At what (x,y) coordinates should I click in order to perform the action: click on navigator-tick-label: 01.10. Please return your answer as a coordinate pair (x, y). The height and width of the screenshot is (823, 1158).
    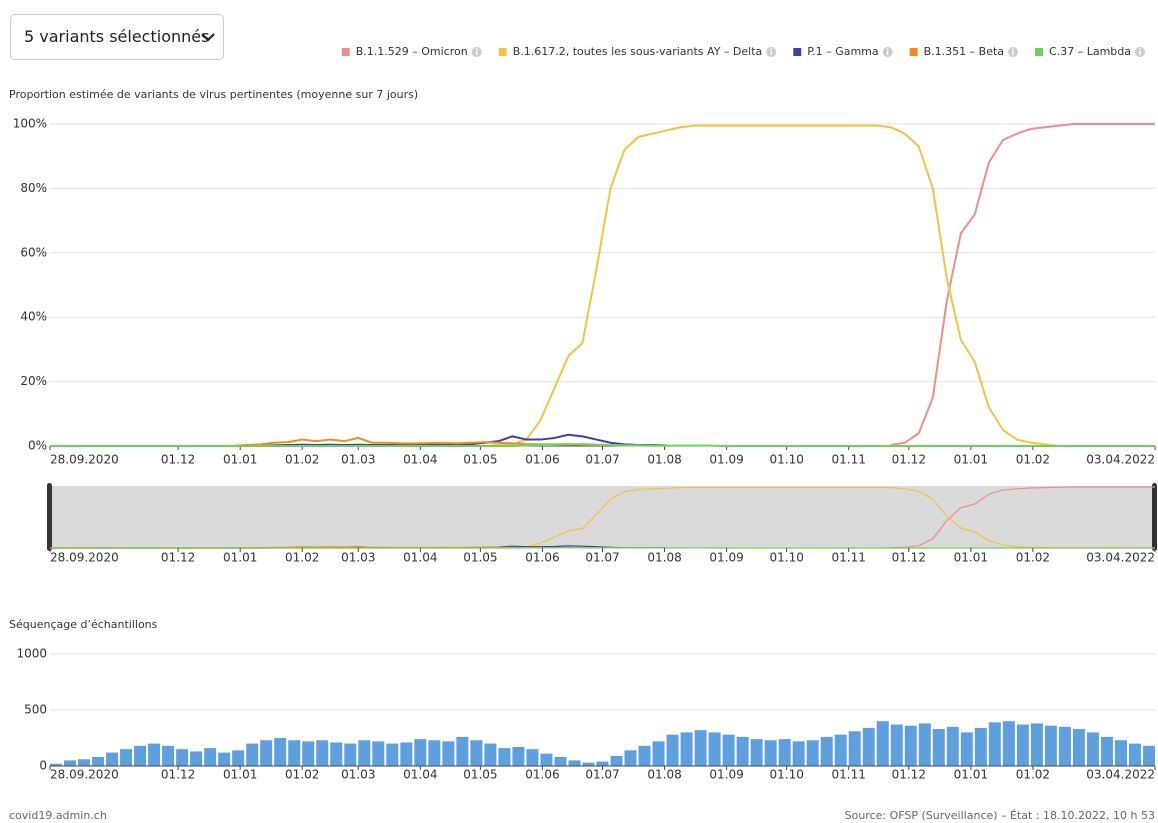
    Looking at the image, I should click on (786, 558).